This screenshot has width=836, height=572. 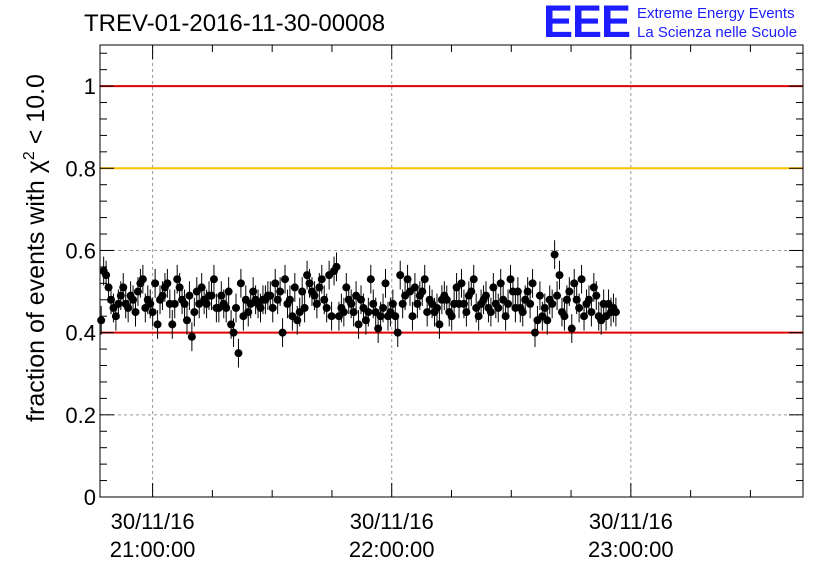 I want to click on y-tick-label: 0.4, so click(x=80, y=333).